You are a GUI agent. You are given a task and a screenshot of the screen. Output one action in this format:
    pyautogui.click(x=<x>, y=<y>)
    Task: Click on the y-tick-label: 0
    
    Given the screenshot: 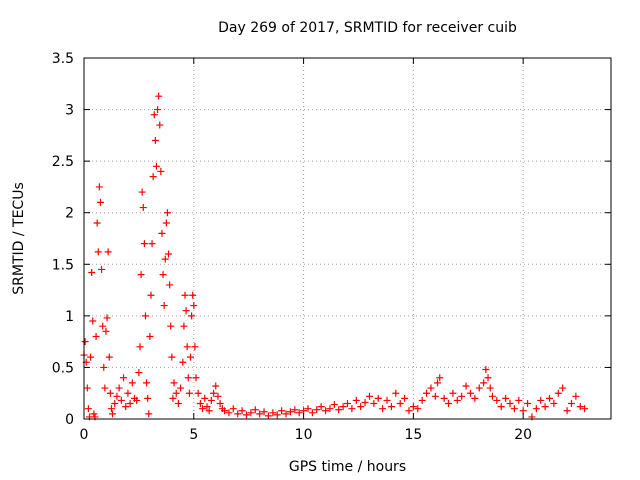 What is the action you would take?
    pyautogui.click(x=69, y=420)
    